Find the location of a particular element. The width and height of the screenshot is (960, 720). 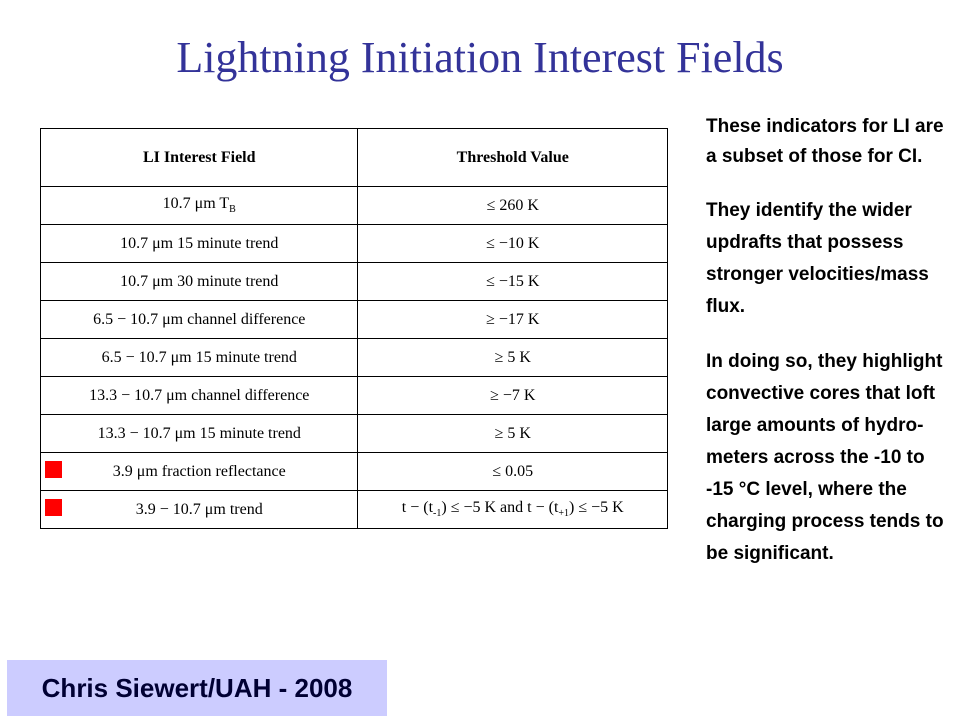

table-row: 10.7 μm 30 minute trend ≤ −15 K is located at coordinates (353, 281).